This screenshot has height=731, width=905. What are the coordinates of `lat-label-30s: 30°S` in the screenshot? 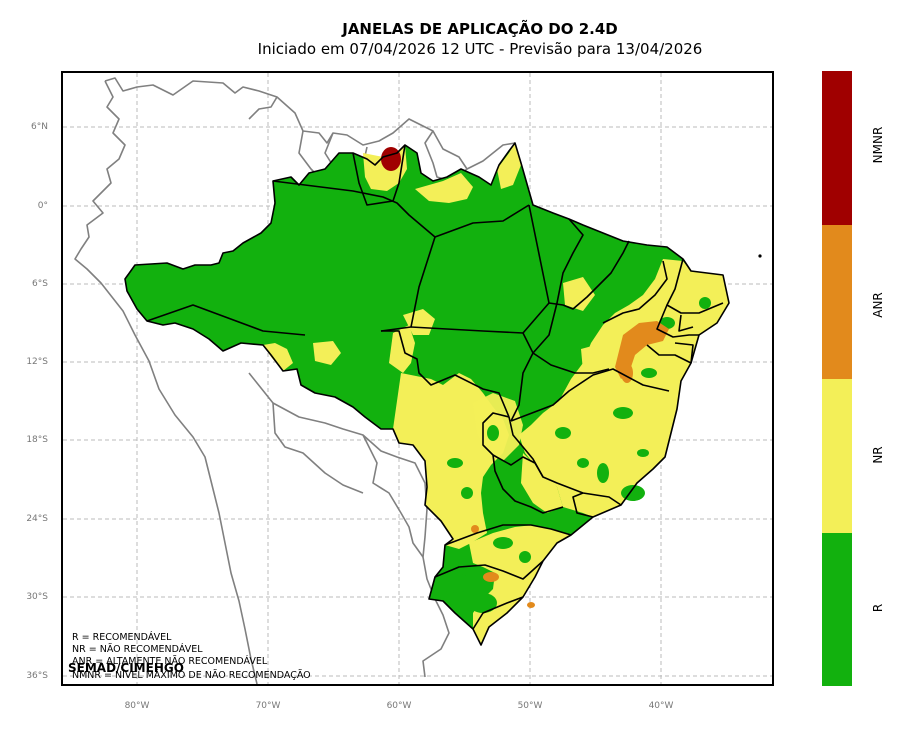 It's located at (37, 597).